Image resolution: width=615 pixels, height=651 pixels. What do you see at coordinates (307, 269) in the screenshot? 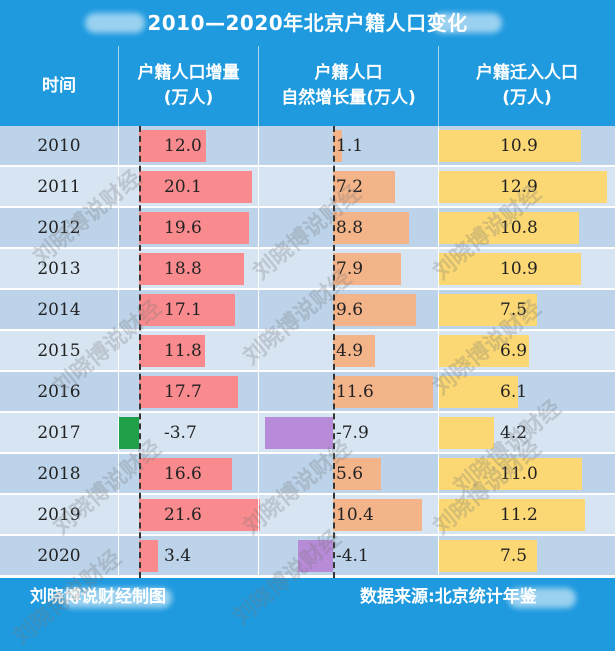
I see `table-row: 2013 18.8 7.9 10.9` at bounding box center [307, 269].